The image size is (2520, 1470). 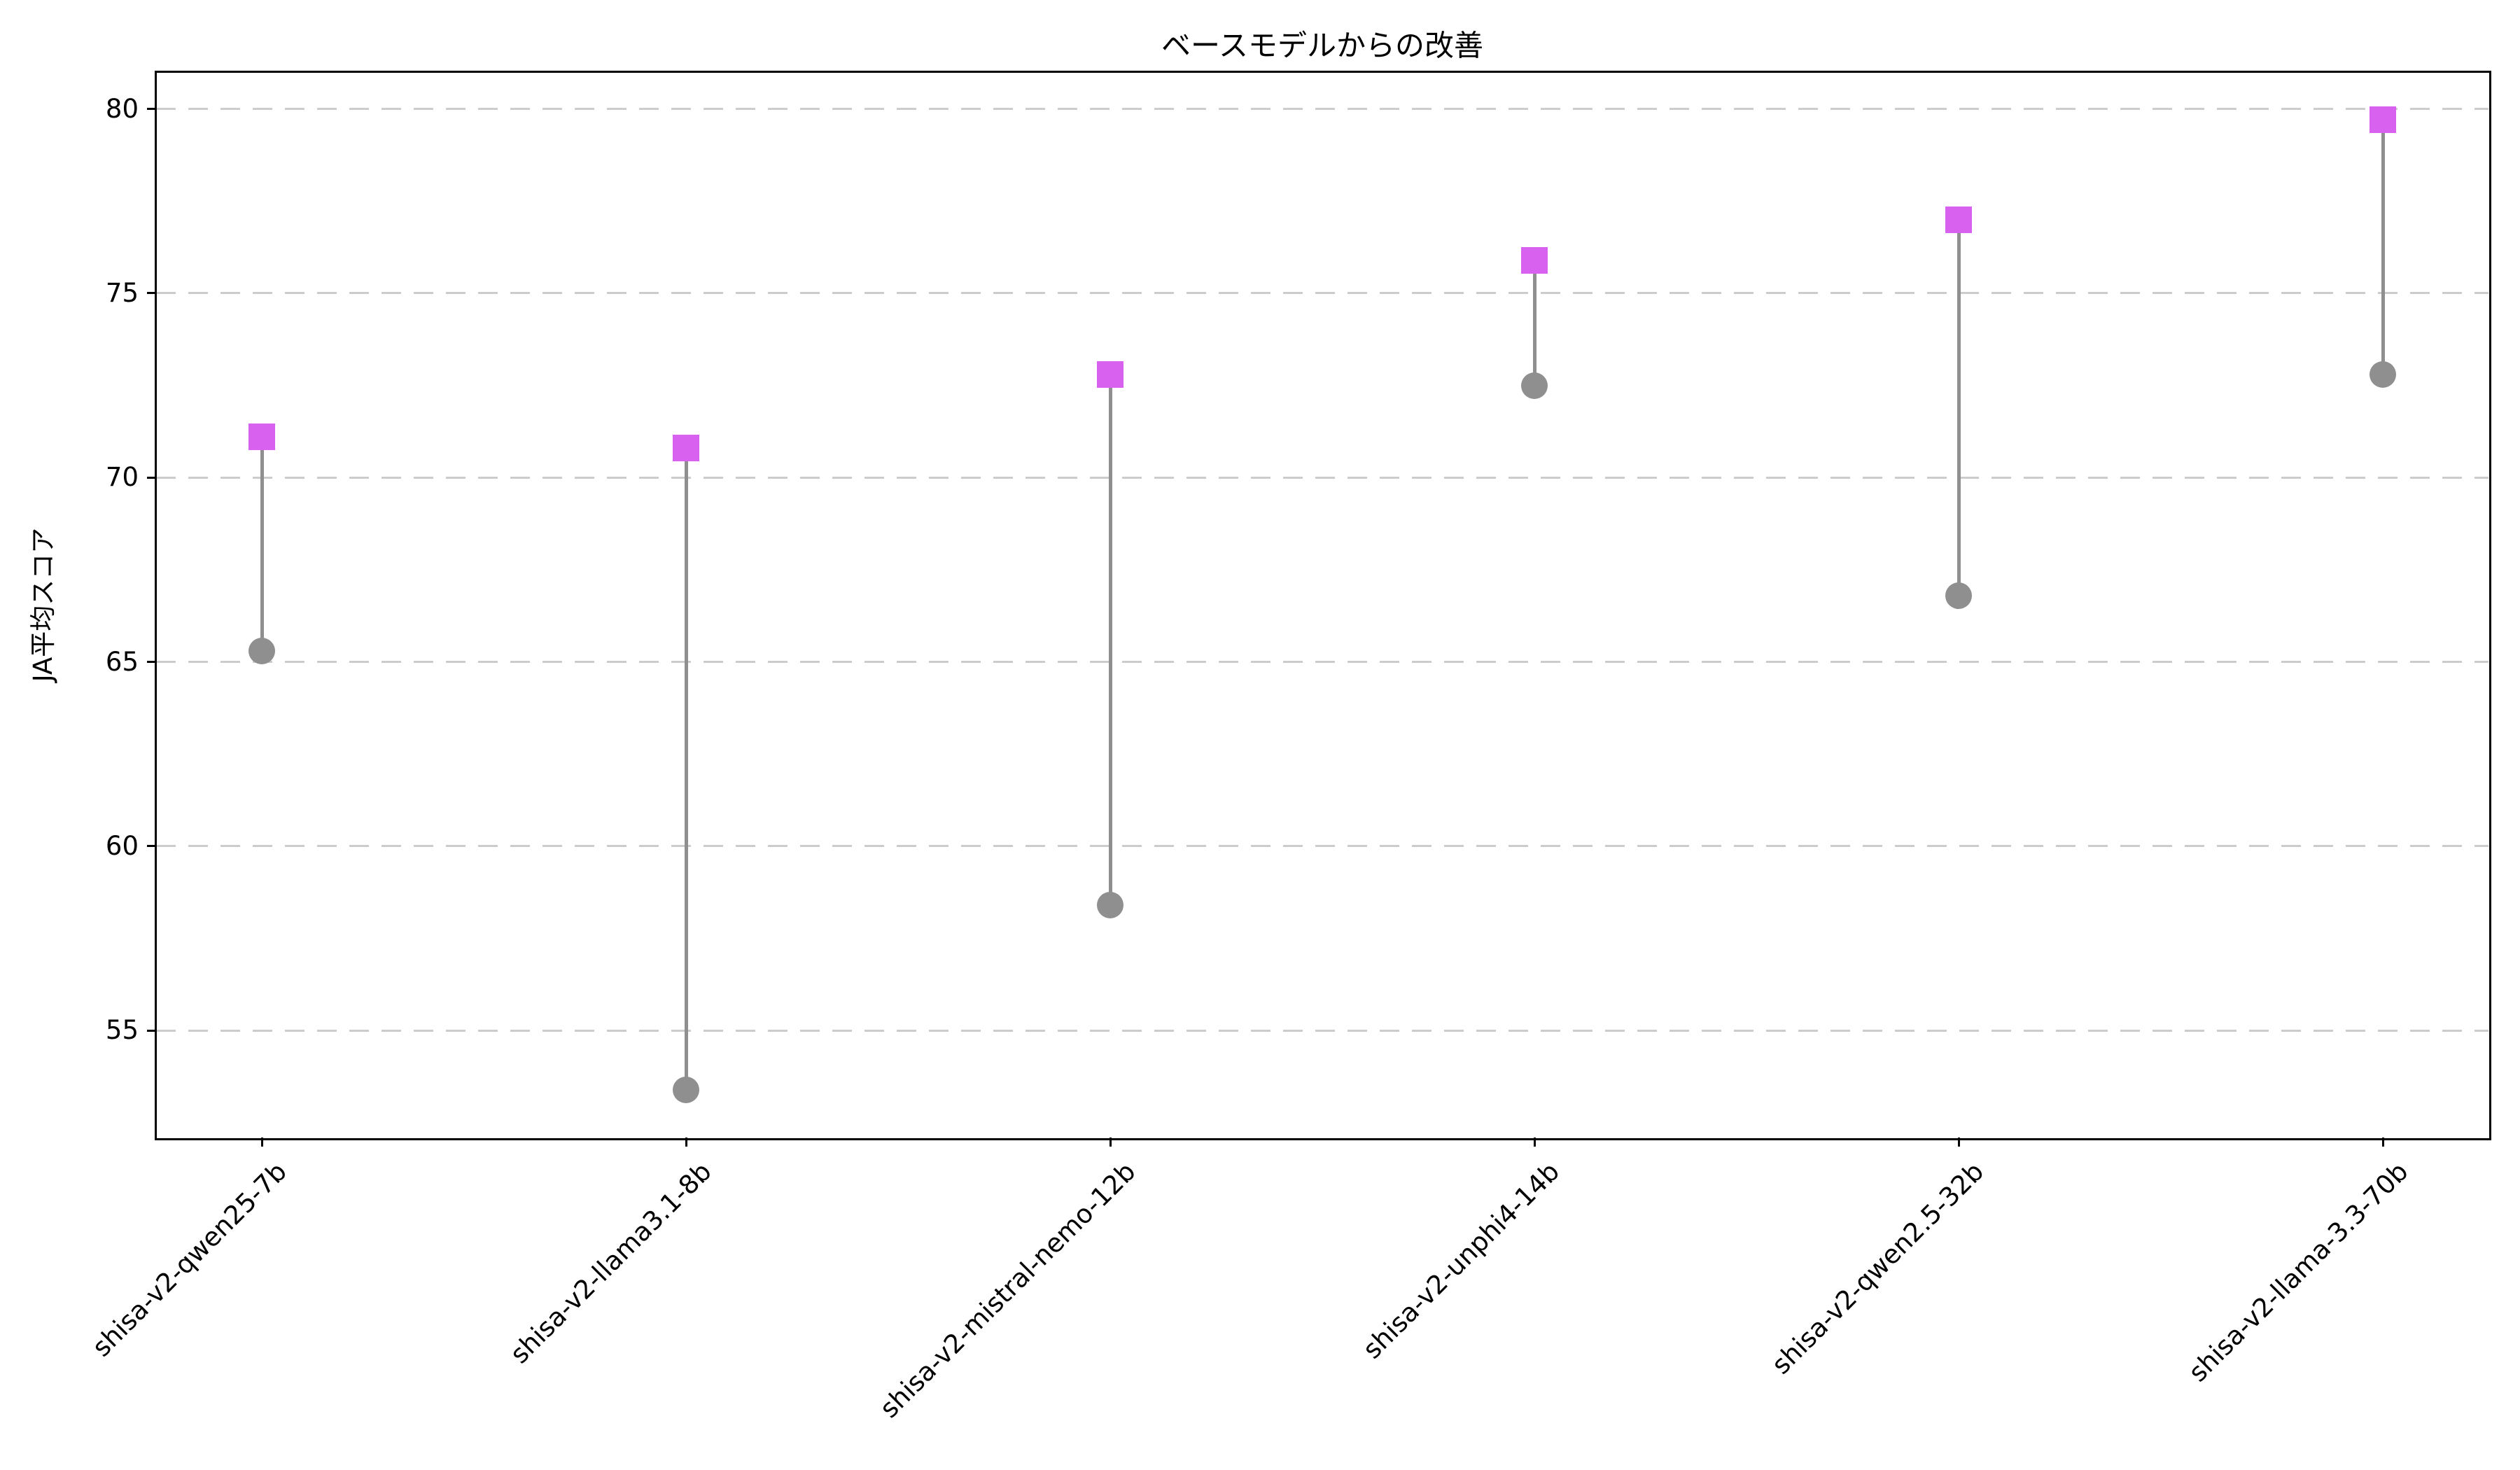 What do you see at coordinates (122, 477) in the screenshot?
I see `y-tick-label-70: 70` at bounding box center [122, 477].